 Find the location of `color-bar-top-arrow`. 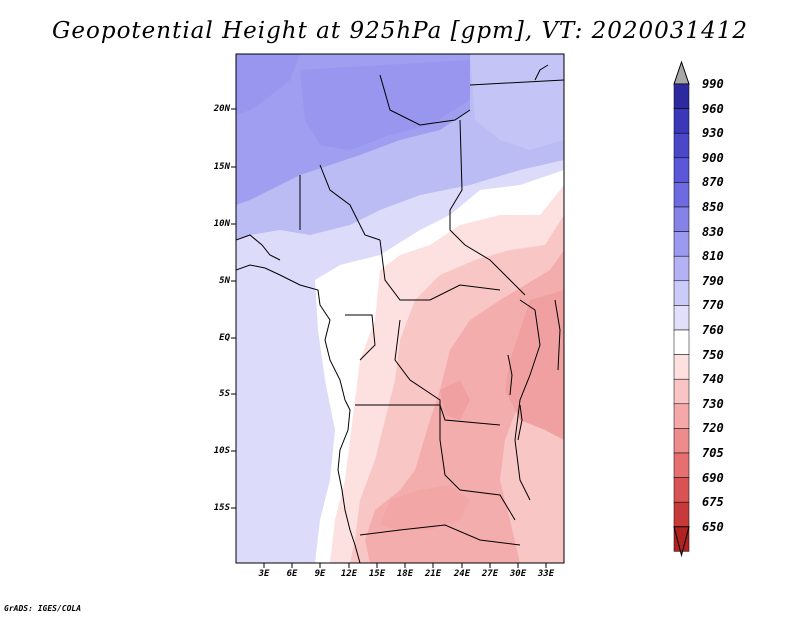

color-bar-top-arrow is located at coordinates (681, 72).